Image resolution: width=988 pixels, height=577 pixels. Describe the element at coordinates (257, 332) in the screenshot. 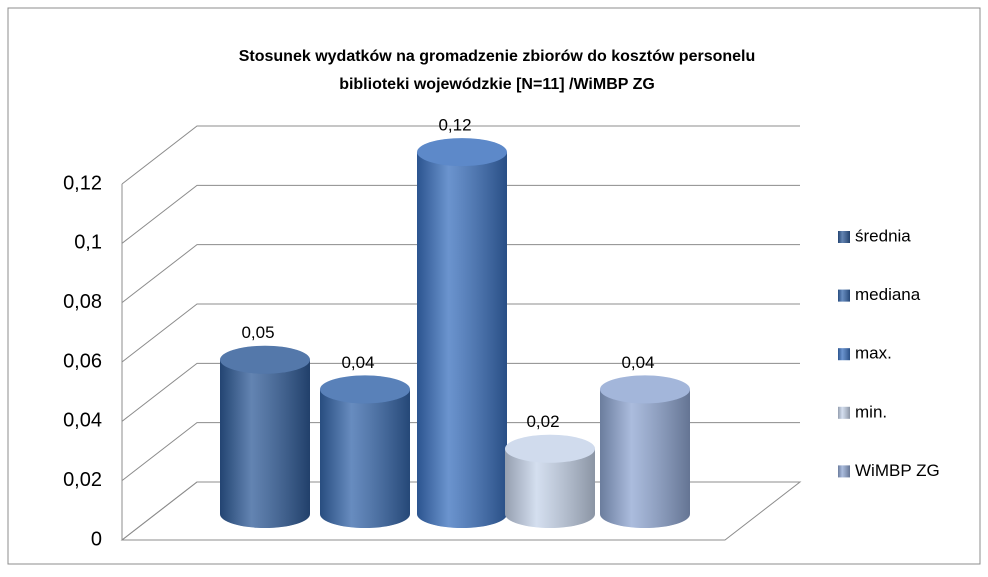

I see `data-label: 0,05` at that location.